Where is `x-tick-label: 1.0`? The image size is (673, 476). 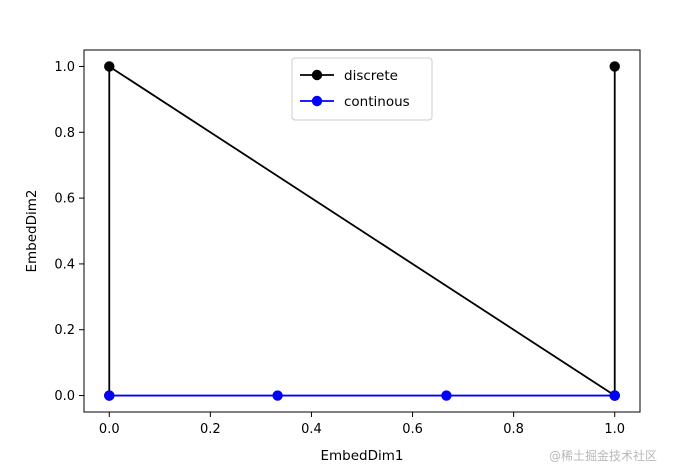 x-tick-label: 1.0 is located at coordinates (614, 429).